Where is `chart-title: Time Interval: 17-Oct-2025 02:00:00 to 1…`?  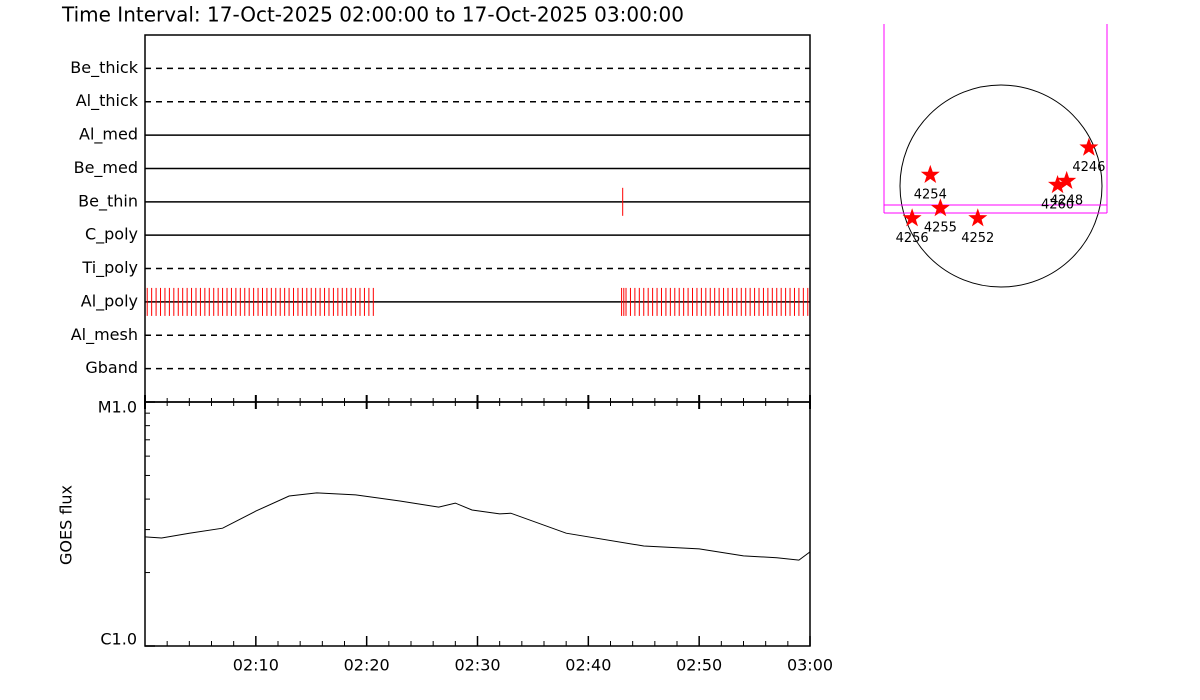 chart-title: Time Interval: 17-Oct-2025 02:00:00 to 1… is located at coordinates (372, 15).